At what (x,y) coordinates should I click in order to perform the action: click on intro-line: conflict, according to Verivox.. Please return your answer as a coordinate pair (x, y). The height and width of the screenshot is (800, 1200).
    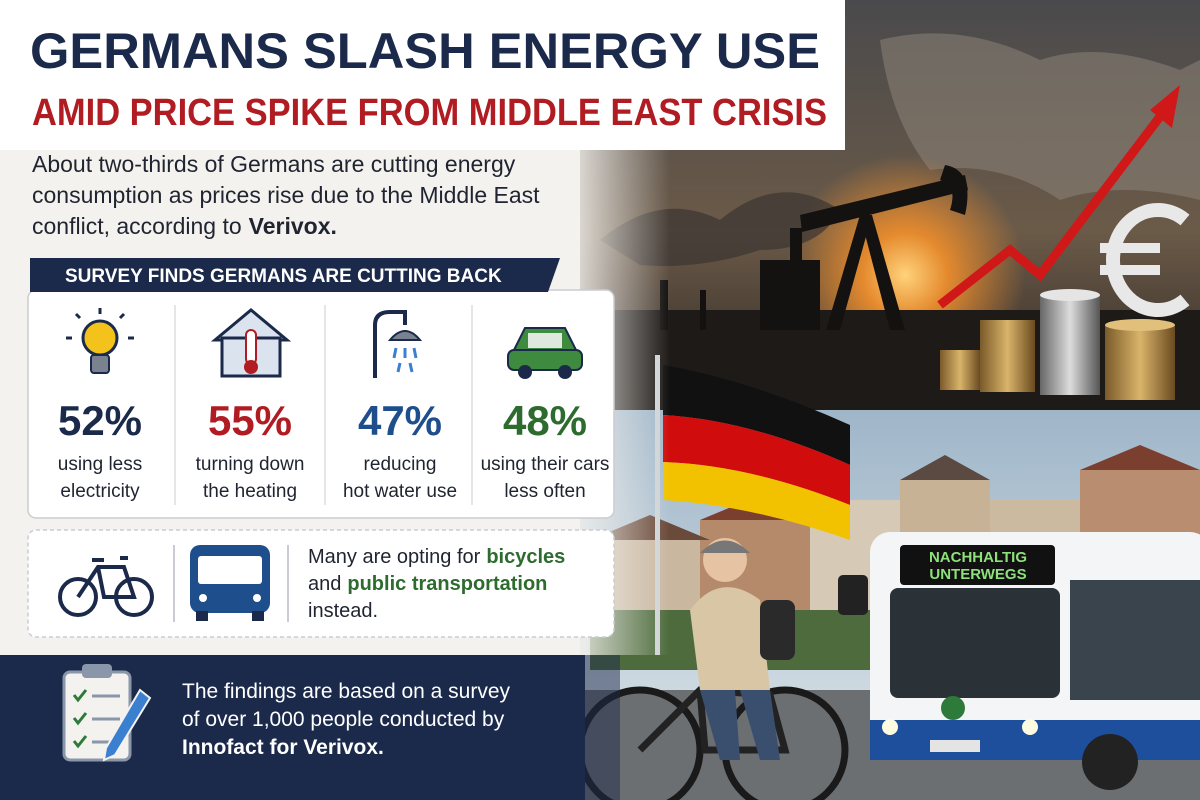
    Looking at the image, I should click on (184, 226).